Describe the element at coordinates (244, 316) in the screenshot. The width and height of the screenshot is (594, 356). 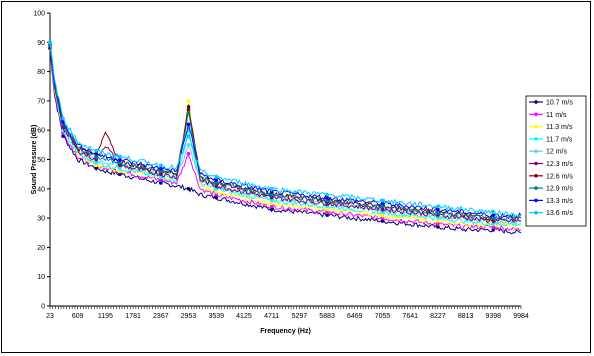
I see `x-tick-label: 4125` at that location.